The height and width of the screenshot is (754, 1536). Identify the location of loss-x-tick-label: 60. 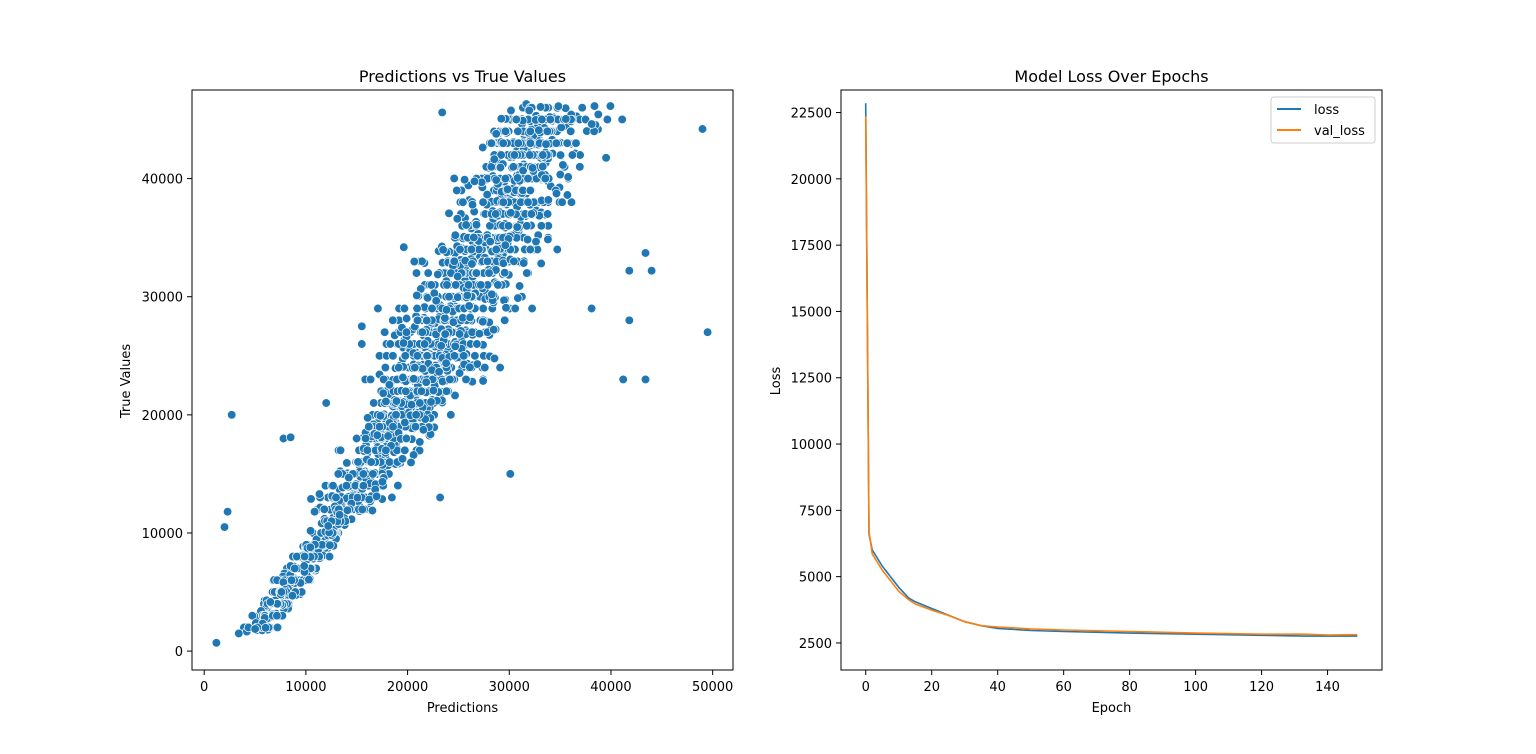
(1063, 687).